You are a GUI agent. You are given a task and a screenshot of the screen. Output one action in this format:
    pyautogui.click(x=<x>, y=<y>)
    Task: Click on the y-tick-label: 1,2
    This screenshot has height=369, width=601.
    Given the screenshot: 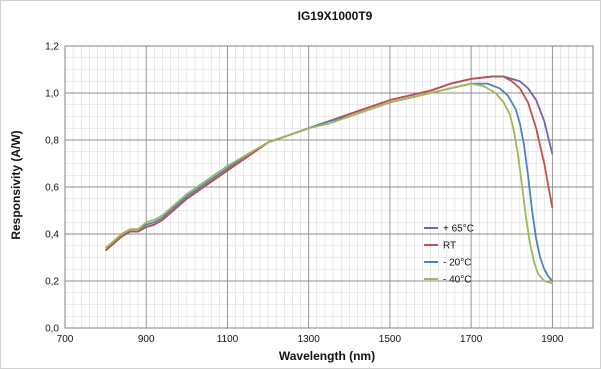 What is the action you would take?
    pyautogui.click(x=52, y=47)
    